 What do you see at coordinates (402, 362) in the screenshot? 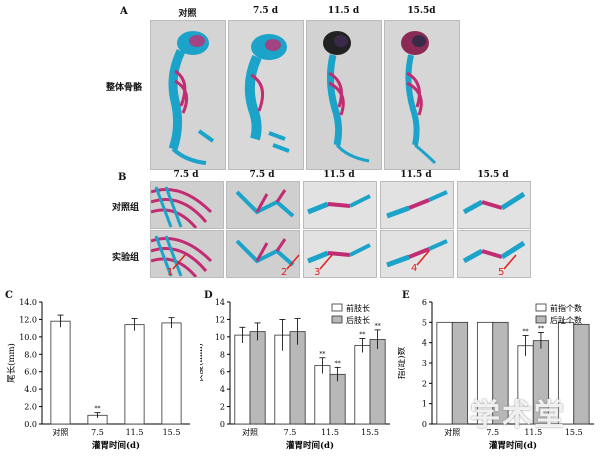
I see `y-axis-label: 指(趾)数` at bounding box center [402, 362].